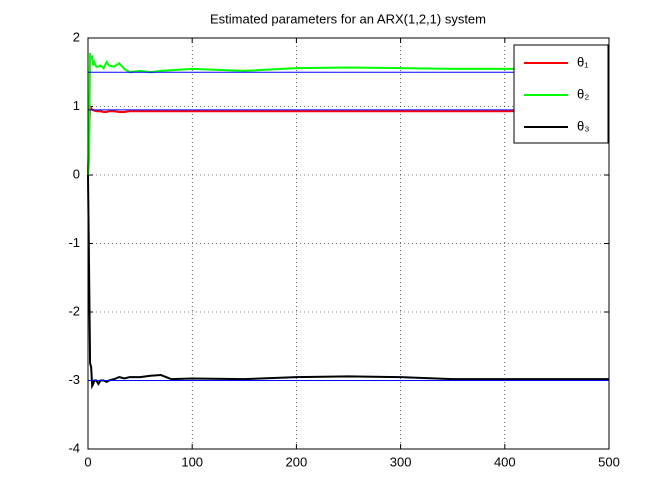 The width and height of the screenshot is (672, 504). I want to click on legend-label: θ₁, so click(583, 61).